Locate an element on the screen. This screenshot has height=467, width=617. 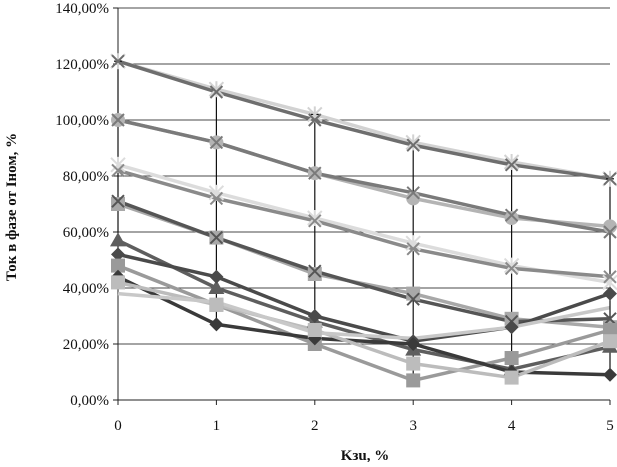
x-tick-label: 4 is located at coordinates (512, 426).